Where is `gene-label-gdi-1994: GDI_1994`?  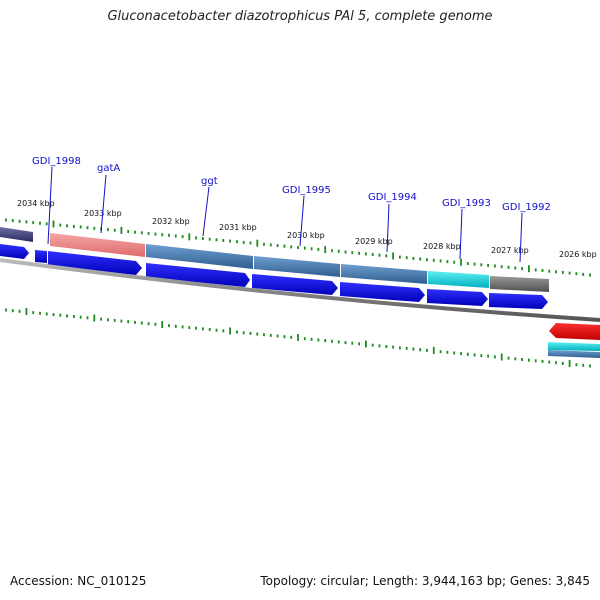
gene-label-gdi-1994: GDI_1994 is located at coordinates (392, 197).